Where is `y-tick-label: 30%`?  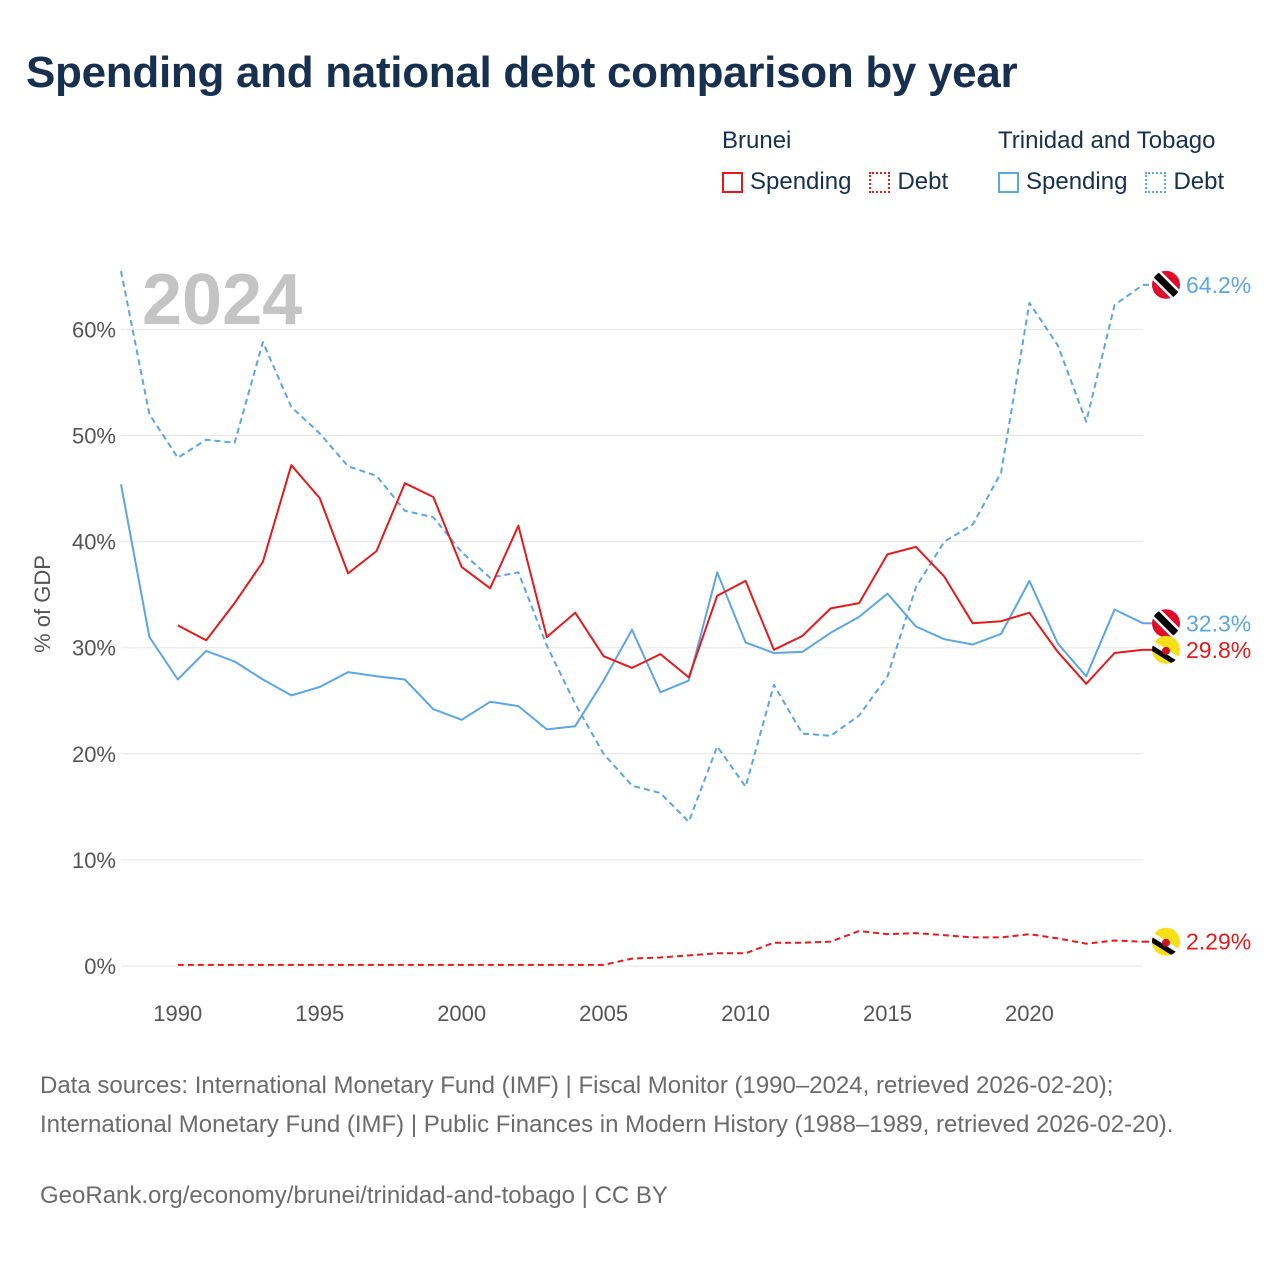 y-tick-label: 30% is located at coordinates (94, 648).